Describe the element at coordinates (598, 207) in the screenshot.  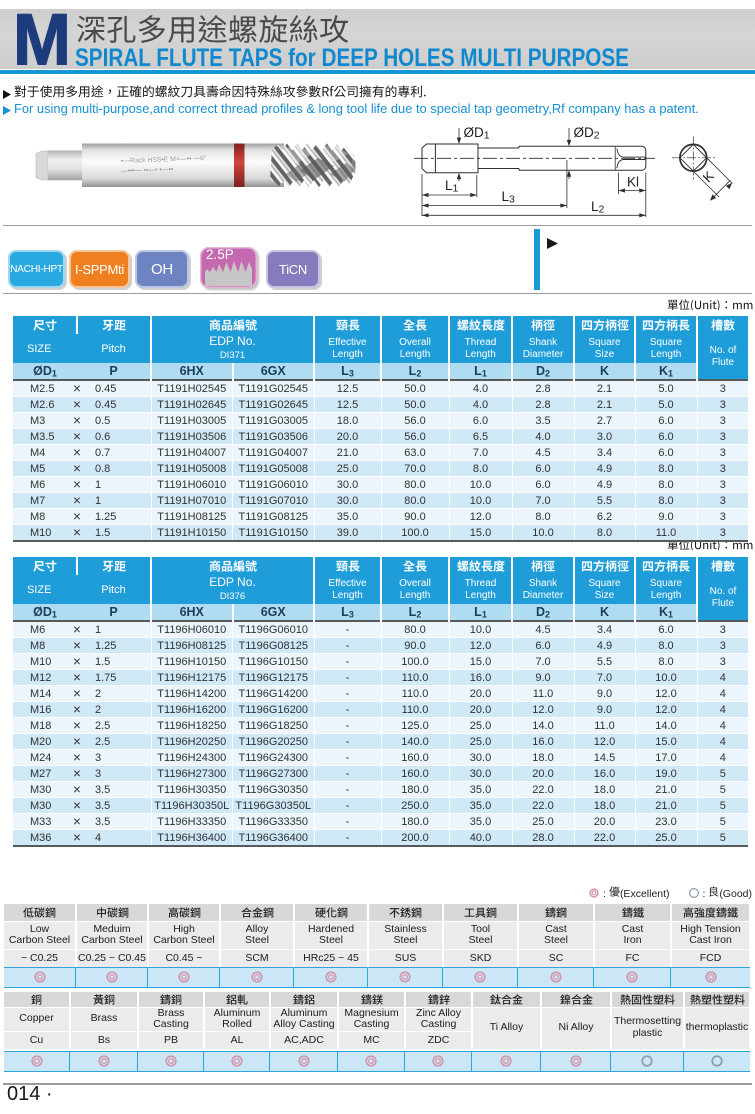
I see `svg-text: L2` at that location.